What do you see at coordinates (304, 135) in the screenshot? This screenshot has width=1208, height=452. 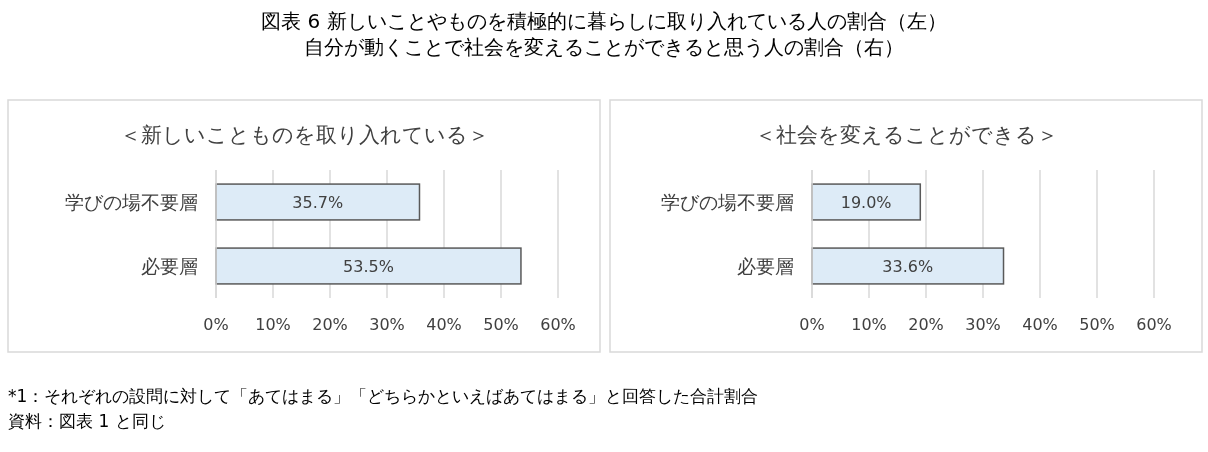 I see `chart-title: ＜新しいことものを取り入れている＞` at bounding box center [304, 135].